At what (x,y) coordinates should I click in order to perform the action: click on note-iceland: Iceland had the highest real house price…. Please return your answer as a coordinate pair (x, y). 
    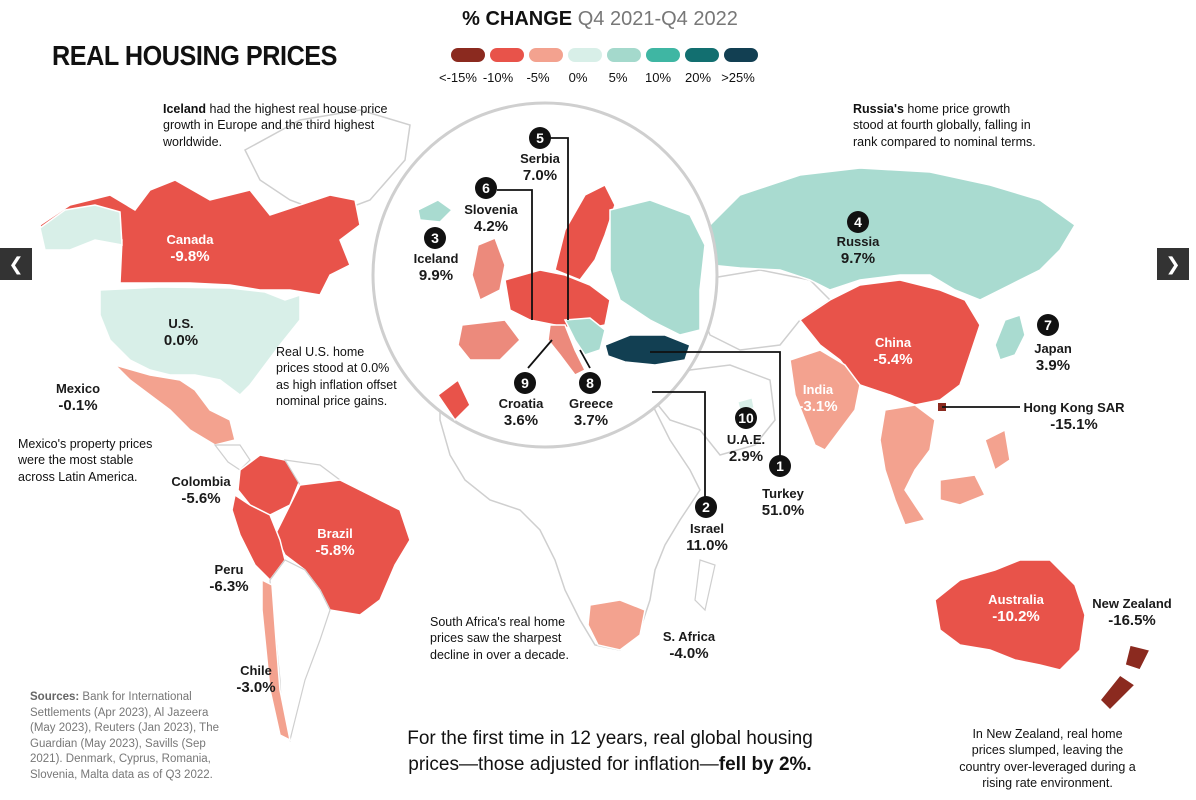
    Looking at the image, I should click on (295, 125).